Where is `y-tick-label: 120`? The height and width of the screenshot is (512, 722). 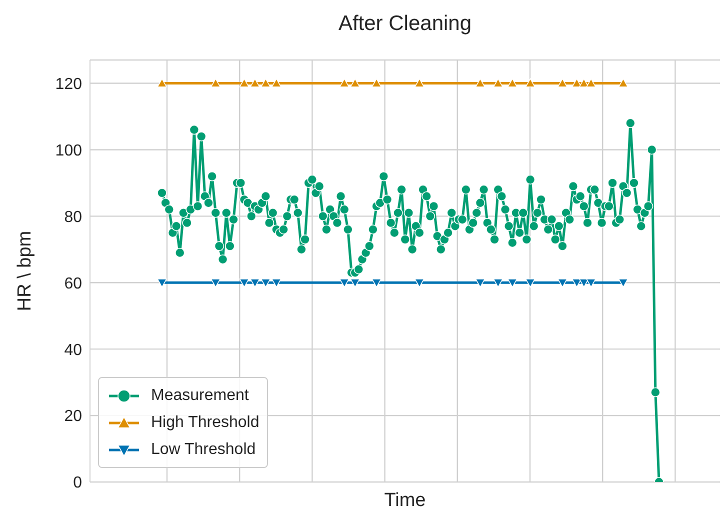
y-tick-label: 120 is located at coordinates (68, 84).